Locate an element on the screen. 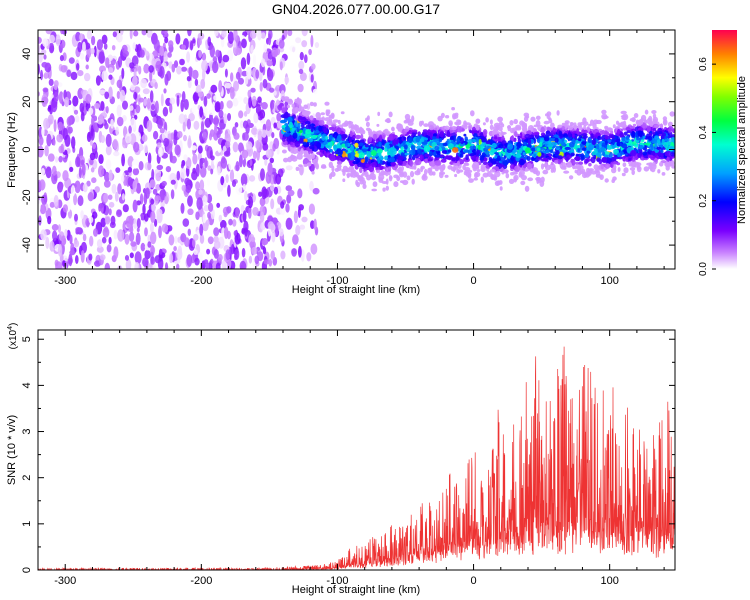  snr-scale-prefix: (x10 is located at coordinates (13, 339).